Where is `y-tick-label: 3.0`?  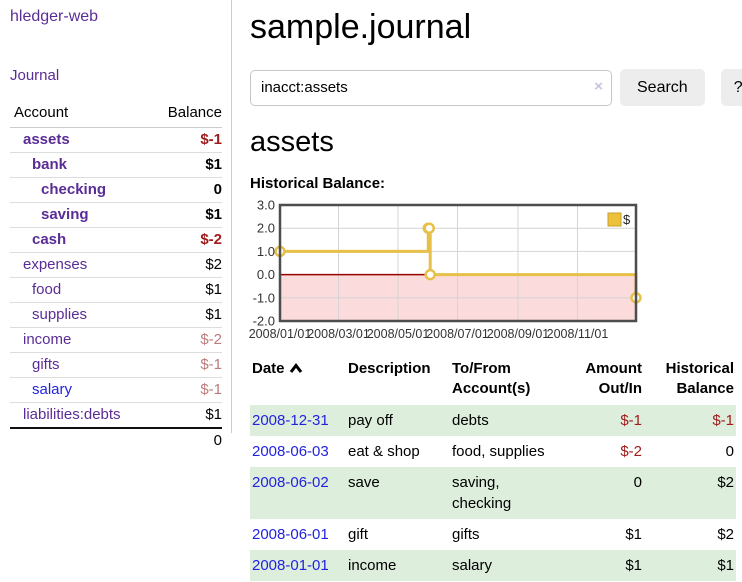 y-tick-label: 3.0 is located at coordinates (266, 205).